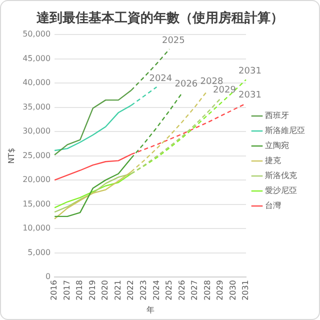 This screenshot has height=320, width=320. Describe the element at coordinates (36, 131) in the screenshot. I see `y-tick-label: 30,000` at that location.